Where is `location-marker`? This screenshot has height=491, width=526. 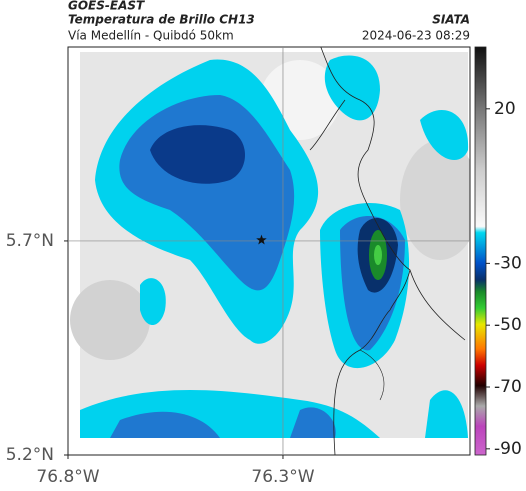 location-marker is located at coordinates (261, 239).